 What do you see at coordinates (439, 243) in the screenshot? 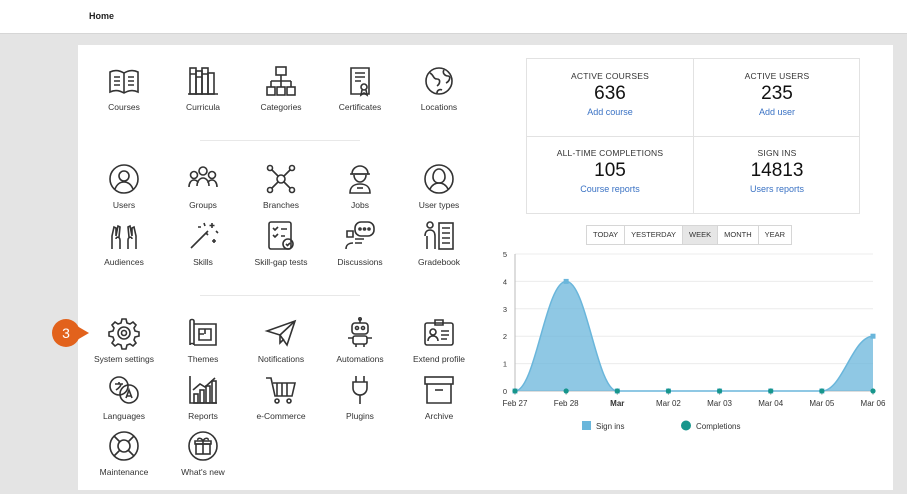
I see `tile-gradebook: Gradebook` at bounding box center [439, 243].